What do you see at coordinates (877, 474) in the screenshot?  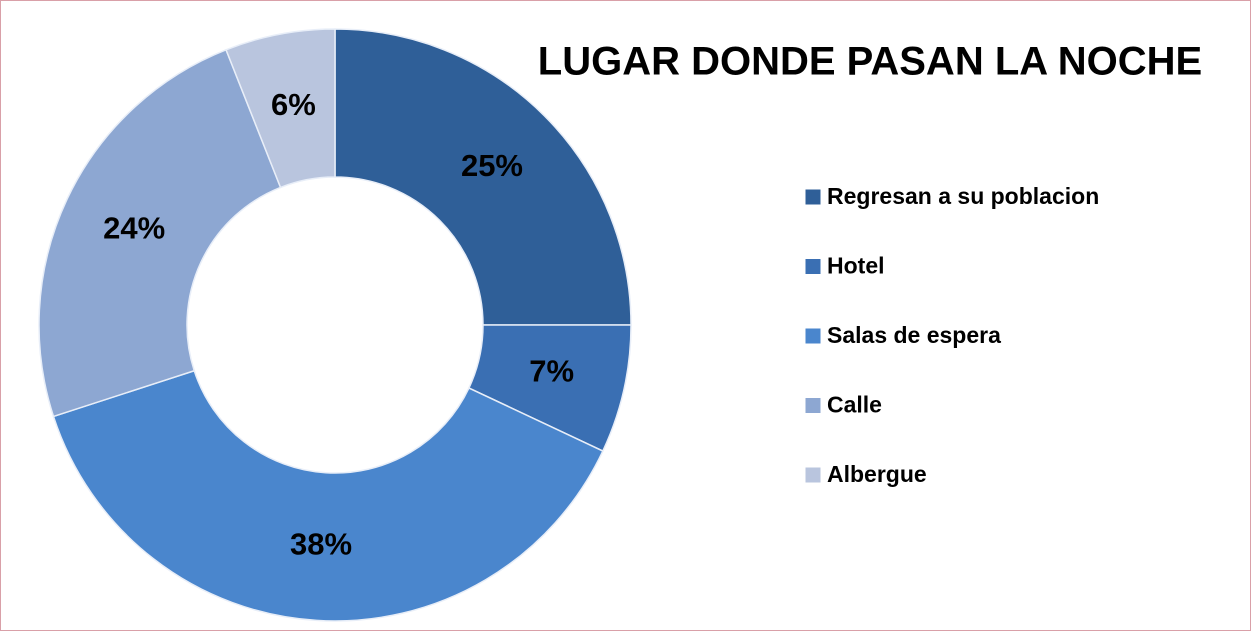 I see `legend-label: Albergue` at bounding box center [877, 474].